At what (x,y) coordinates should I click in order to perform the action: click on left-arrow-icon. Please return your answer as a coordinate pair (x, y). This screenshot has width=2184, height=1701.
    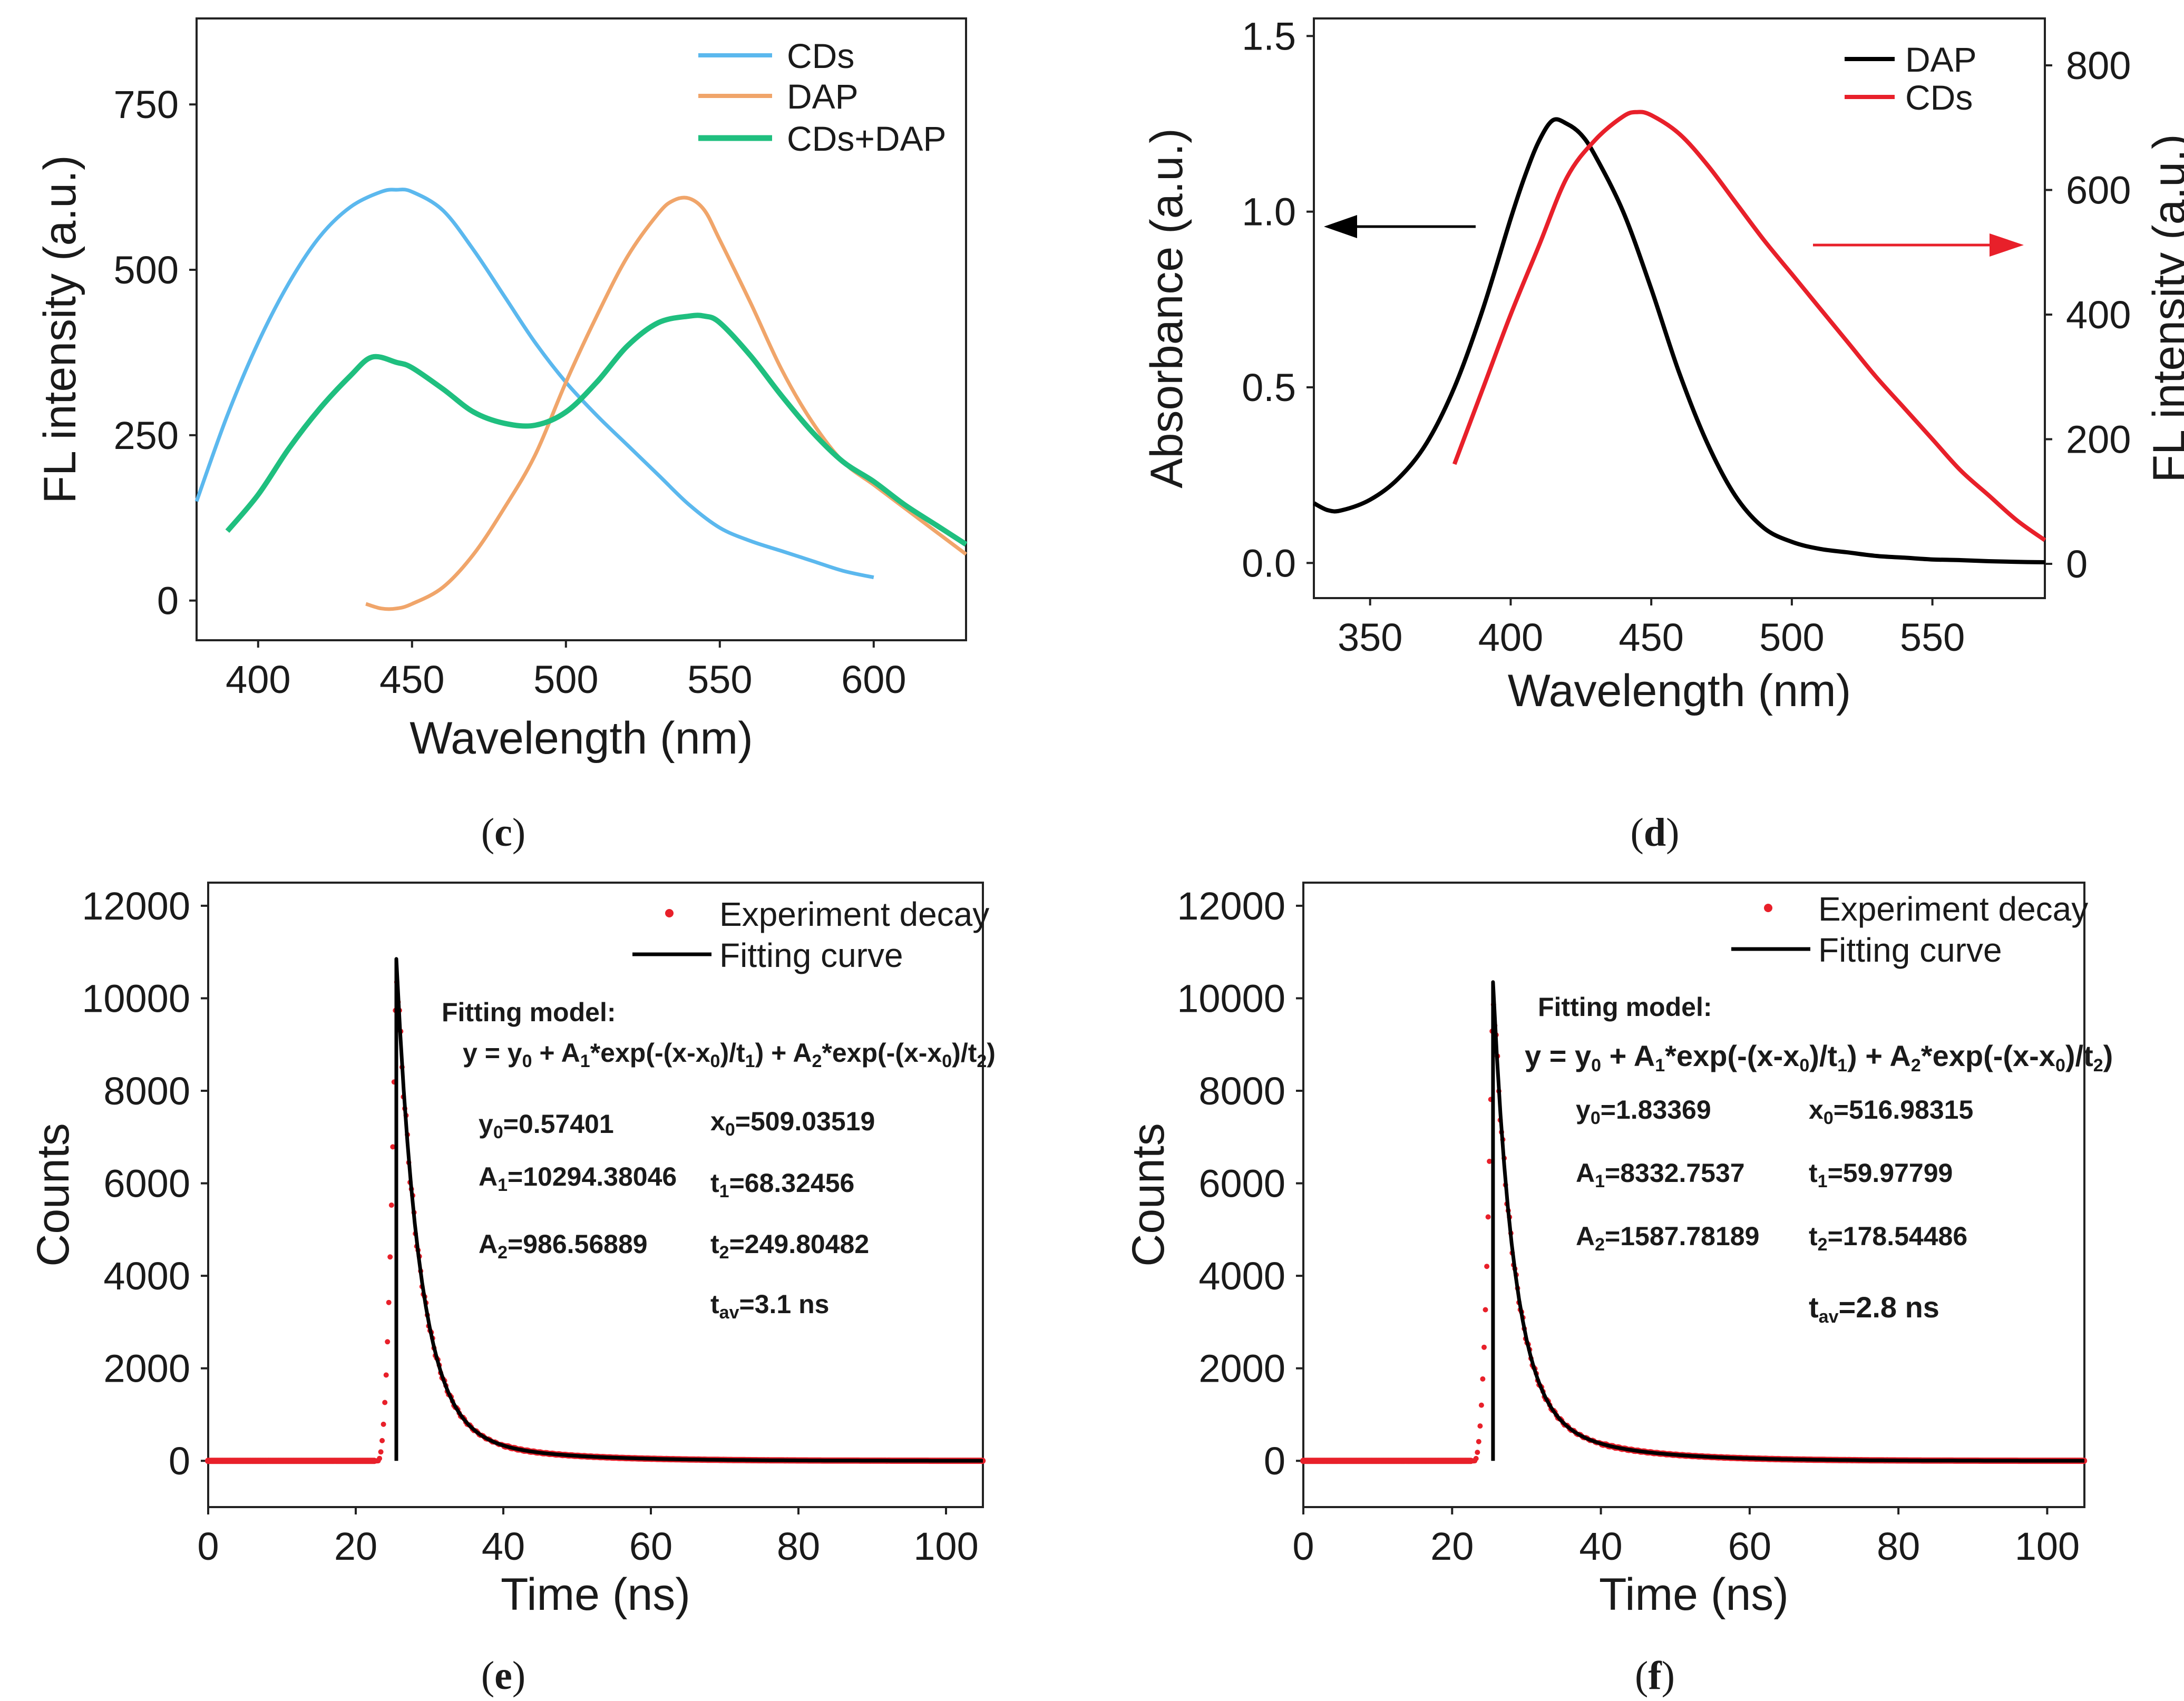
    Looking at the image, I should click on (1340, 226).